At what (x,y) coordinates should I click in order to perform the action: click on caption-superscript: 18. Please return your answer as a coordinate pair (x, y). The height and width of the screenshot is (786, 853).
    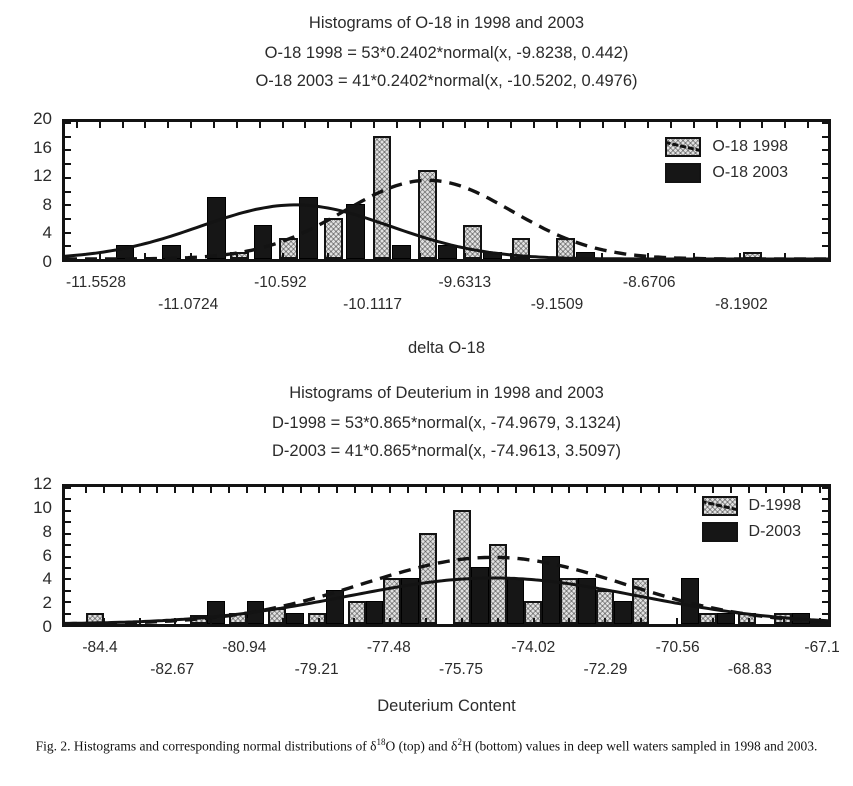
    Looking at the image, I should click on (381, 742).